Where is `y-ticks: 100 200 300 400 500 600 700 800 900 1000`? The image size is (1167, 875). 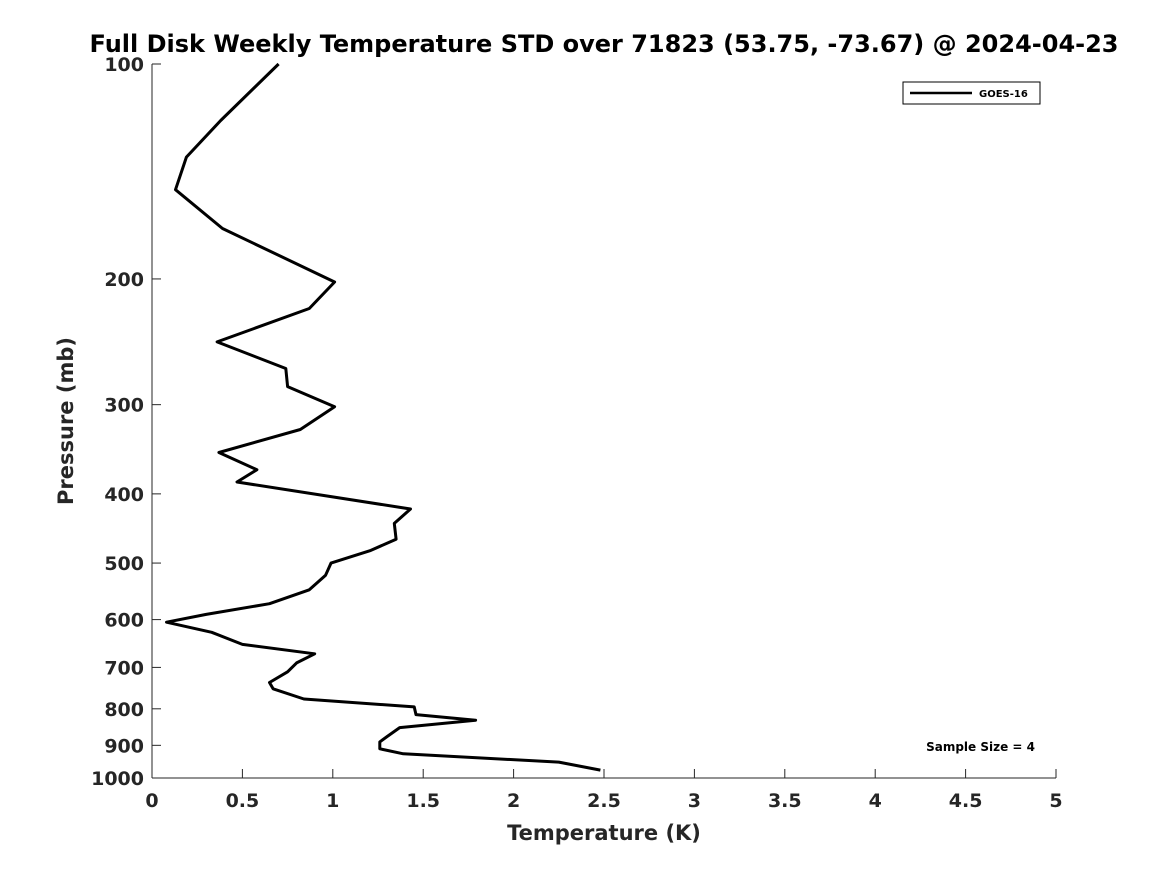 y-ticks: 100 200 300 400 500 600 700 800 900 1000 is located at coordinates (126, 422).